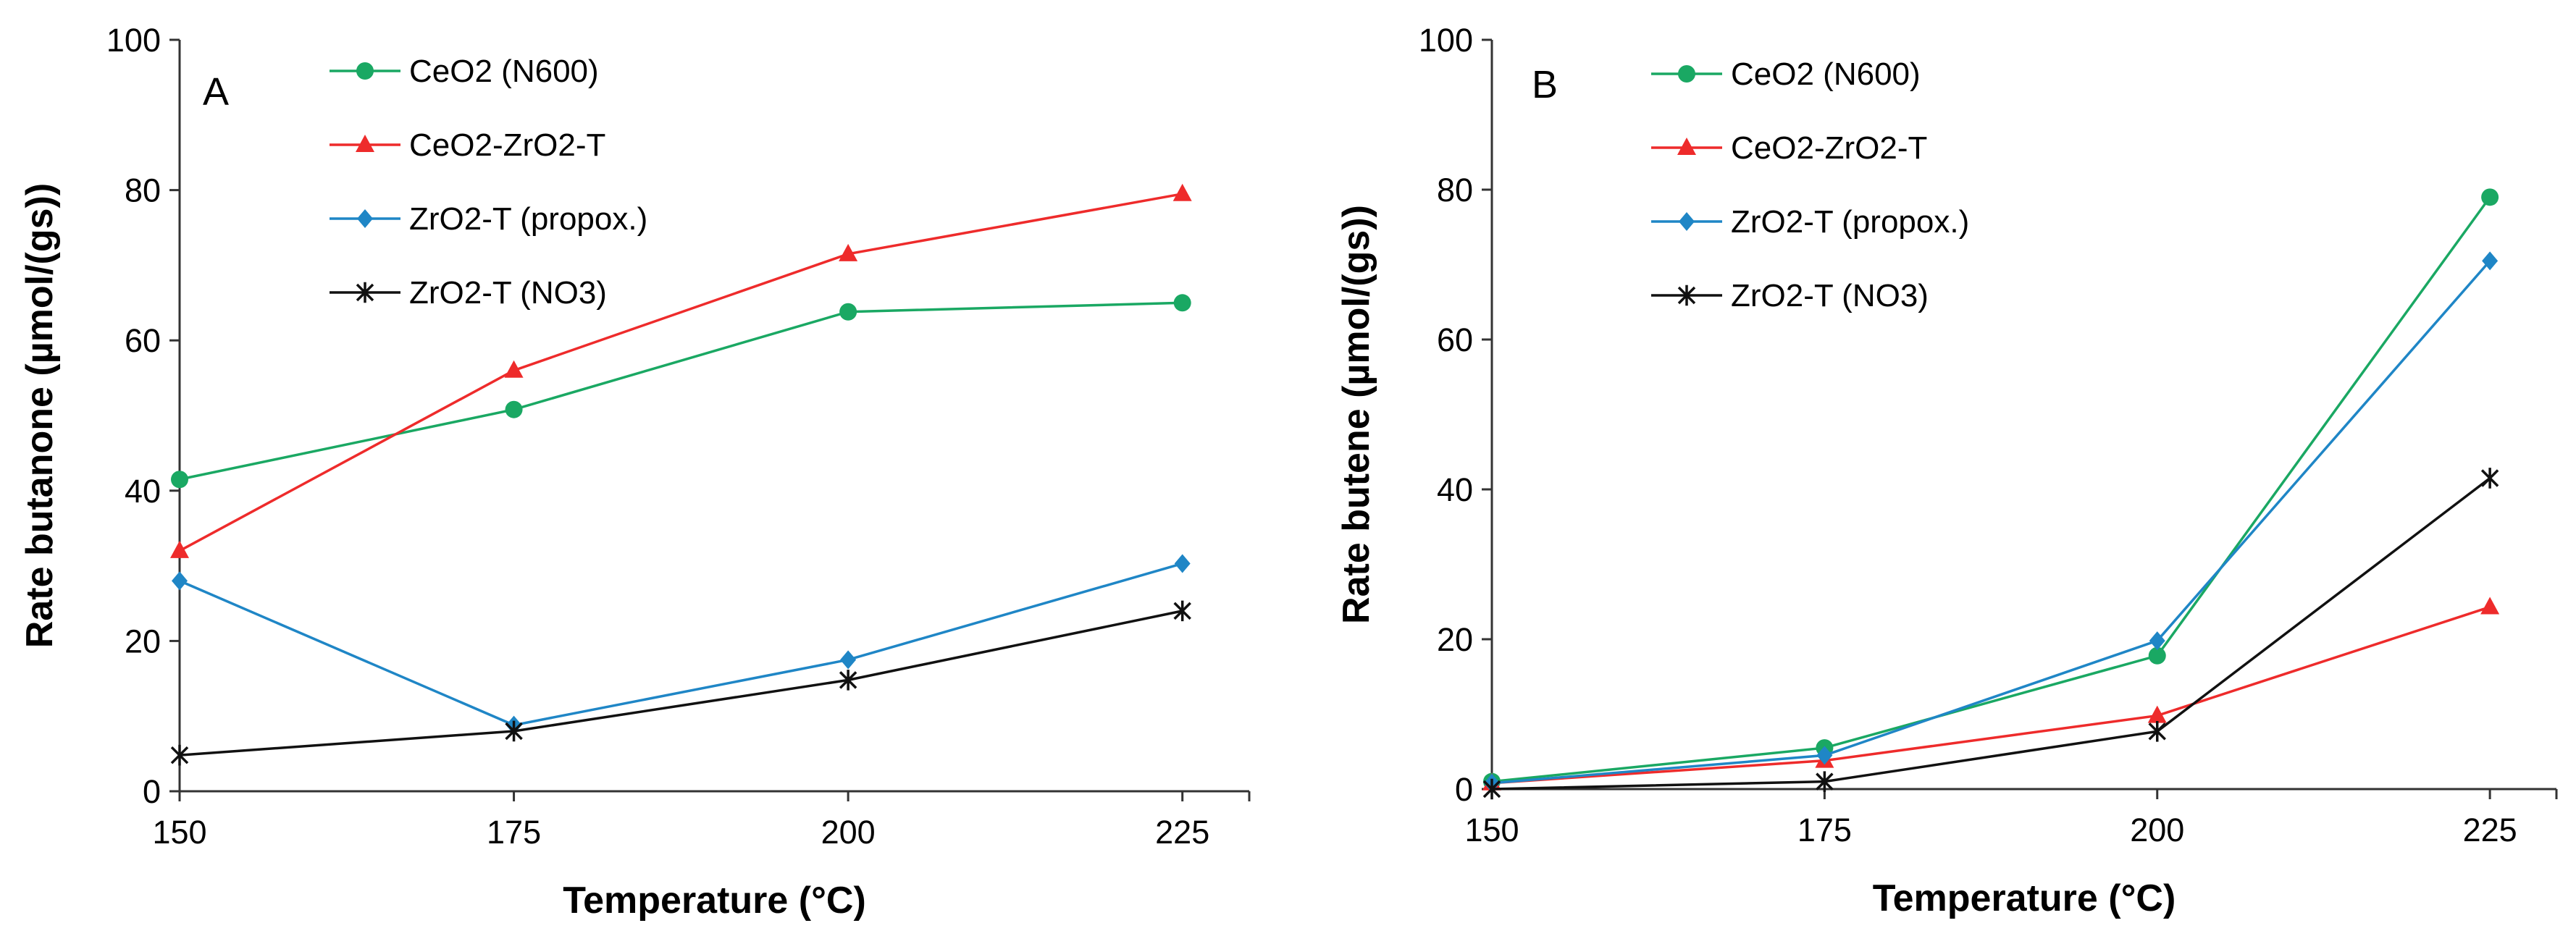 The width and height of the screenshot is (2576, 944). I want to click on y-axis-label: Rate butanone (µmol/(gs)), so click(40, 416).